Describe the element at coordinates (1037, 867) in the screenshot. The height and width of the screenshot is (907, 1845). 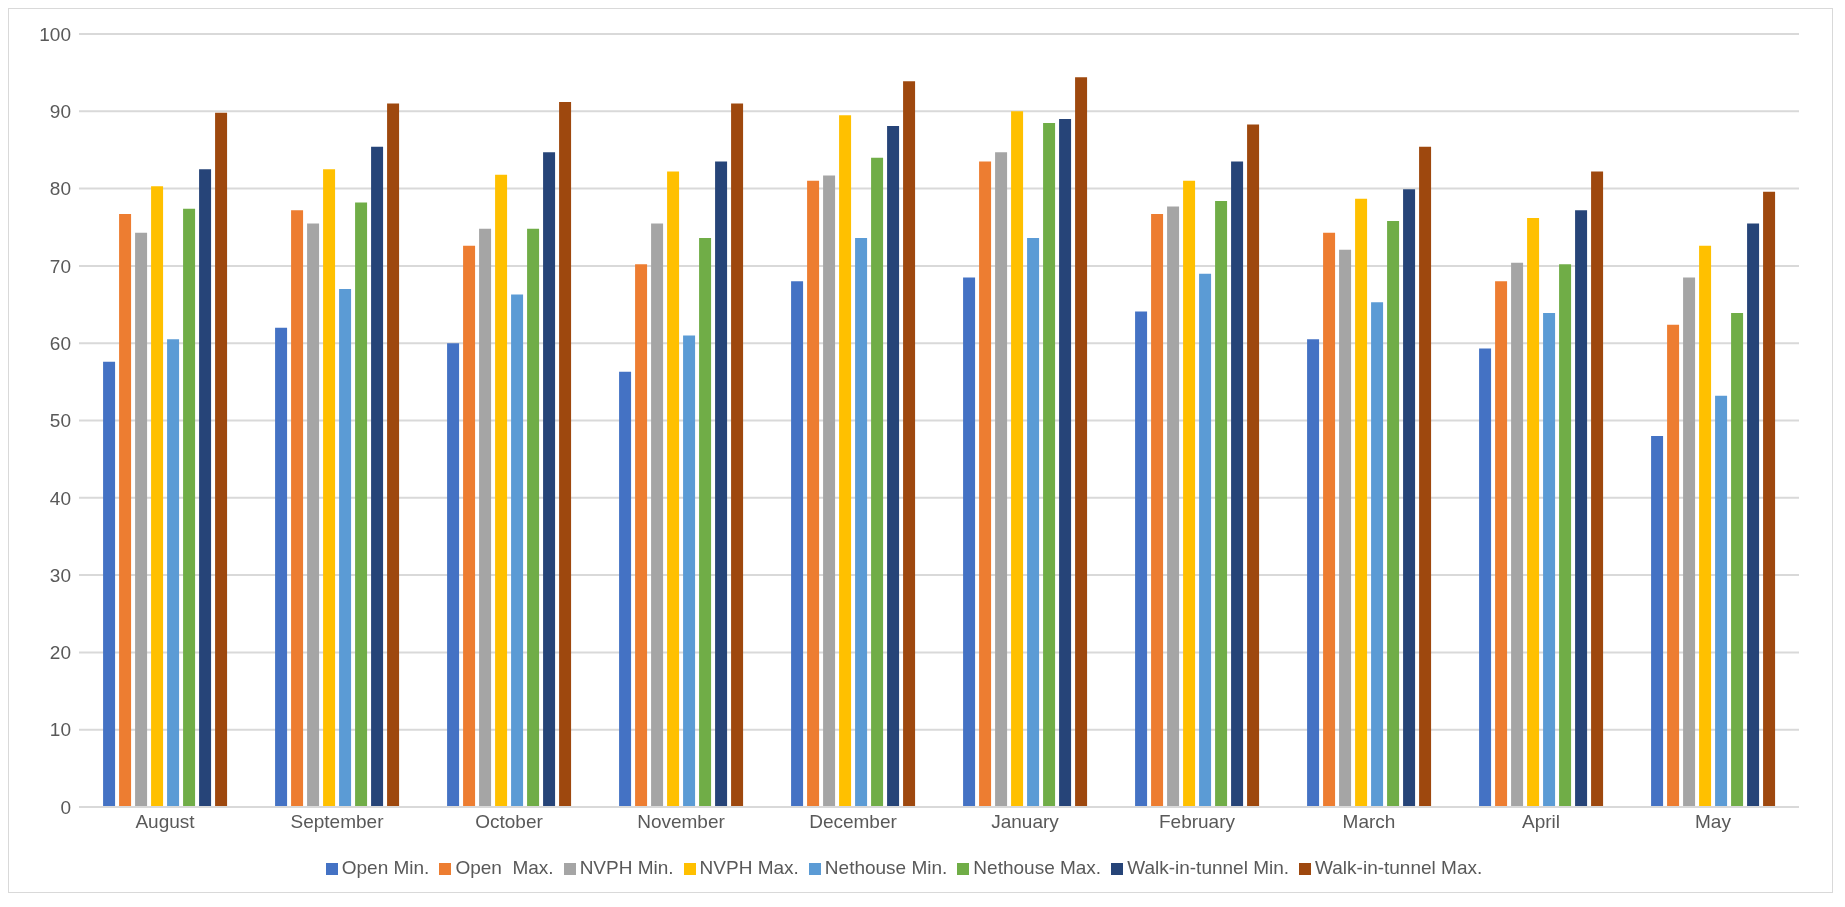
I see `legend-label: Nethouse Max.` at that location.